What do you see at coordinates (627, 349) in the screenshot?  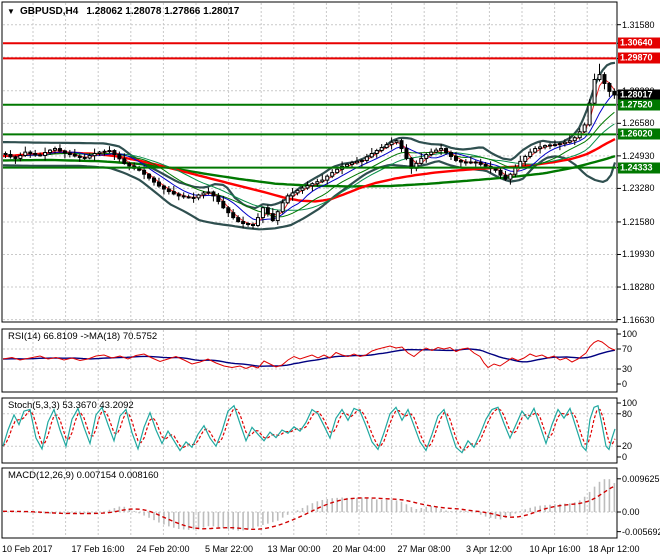 I see `rsi-scale-label: 70` at bounding box center [627, 349].